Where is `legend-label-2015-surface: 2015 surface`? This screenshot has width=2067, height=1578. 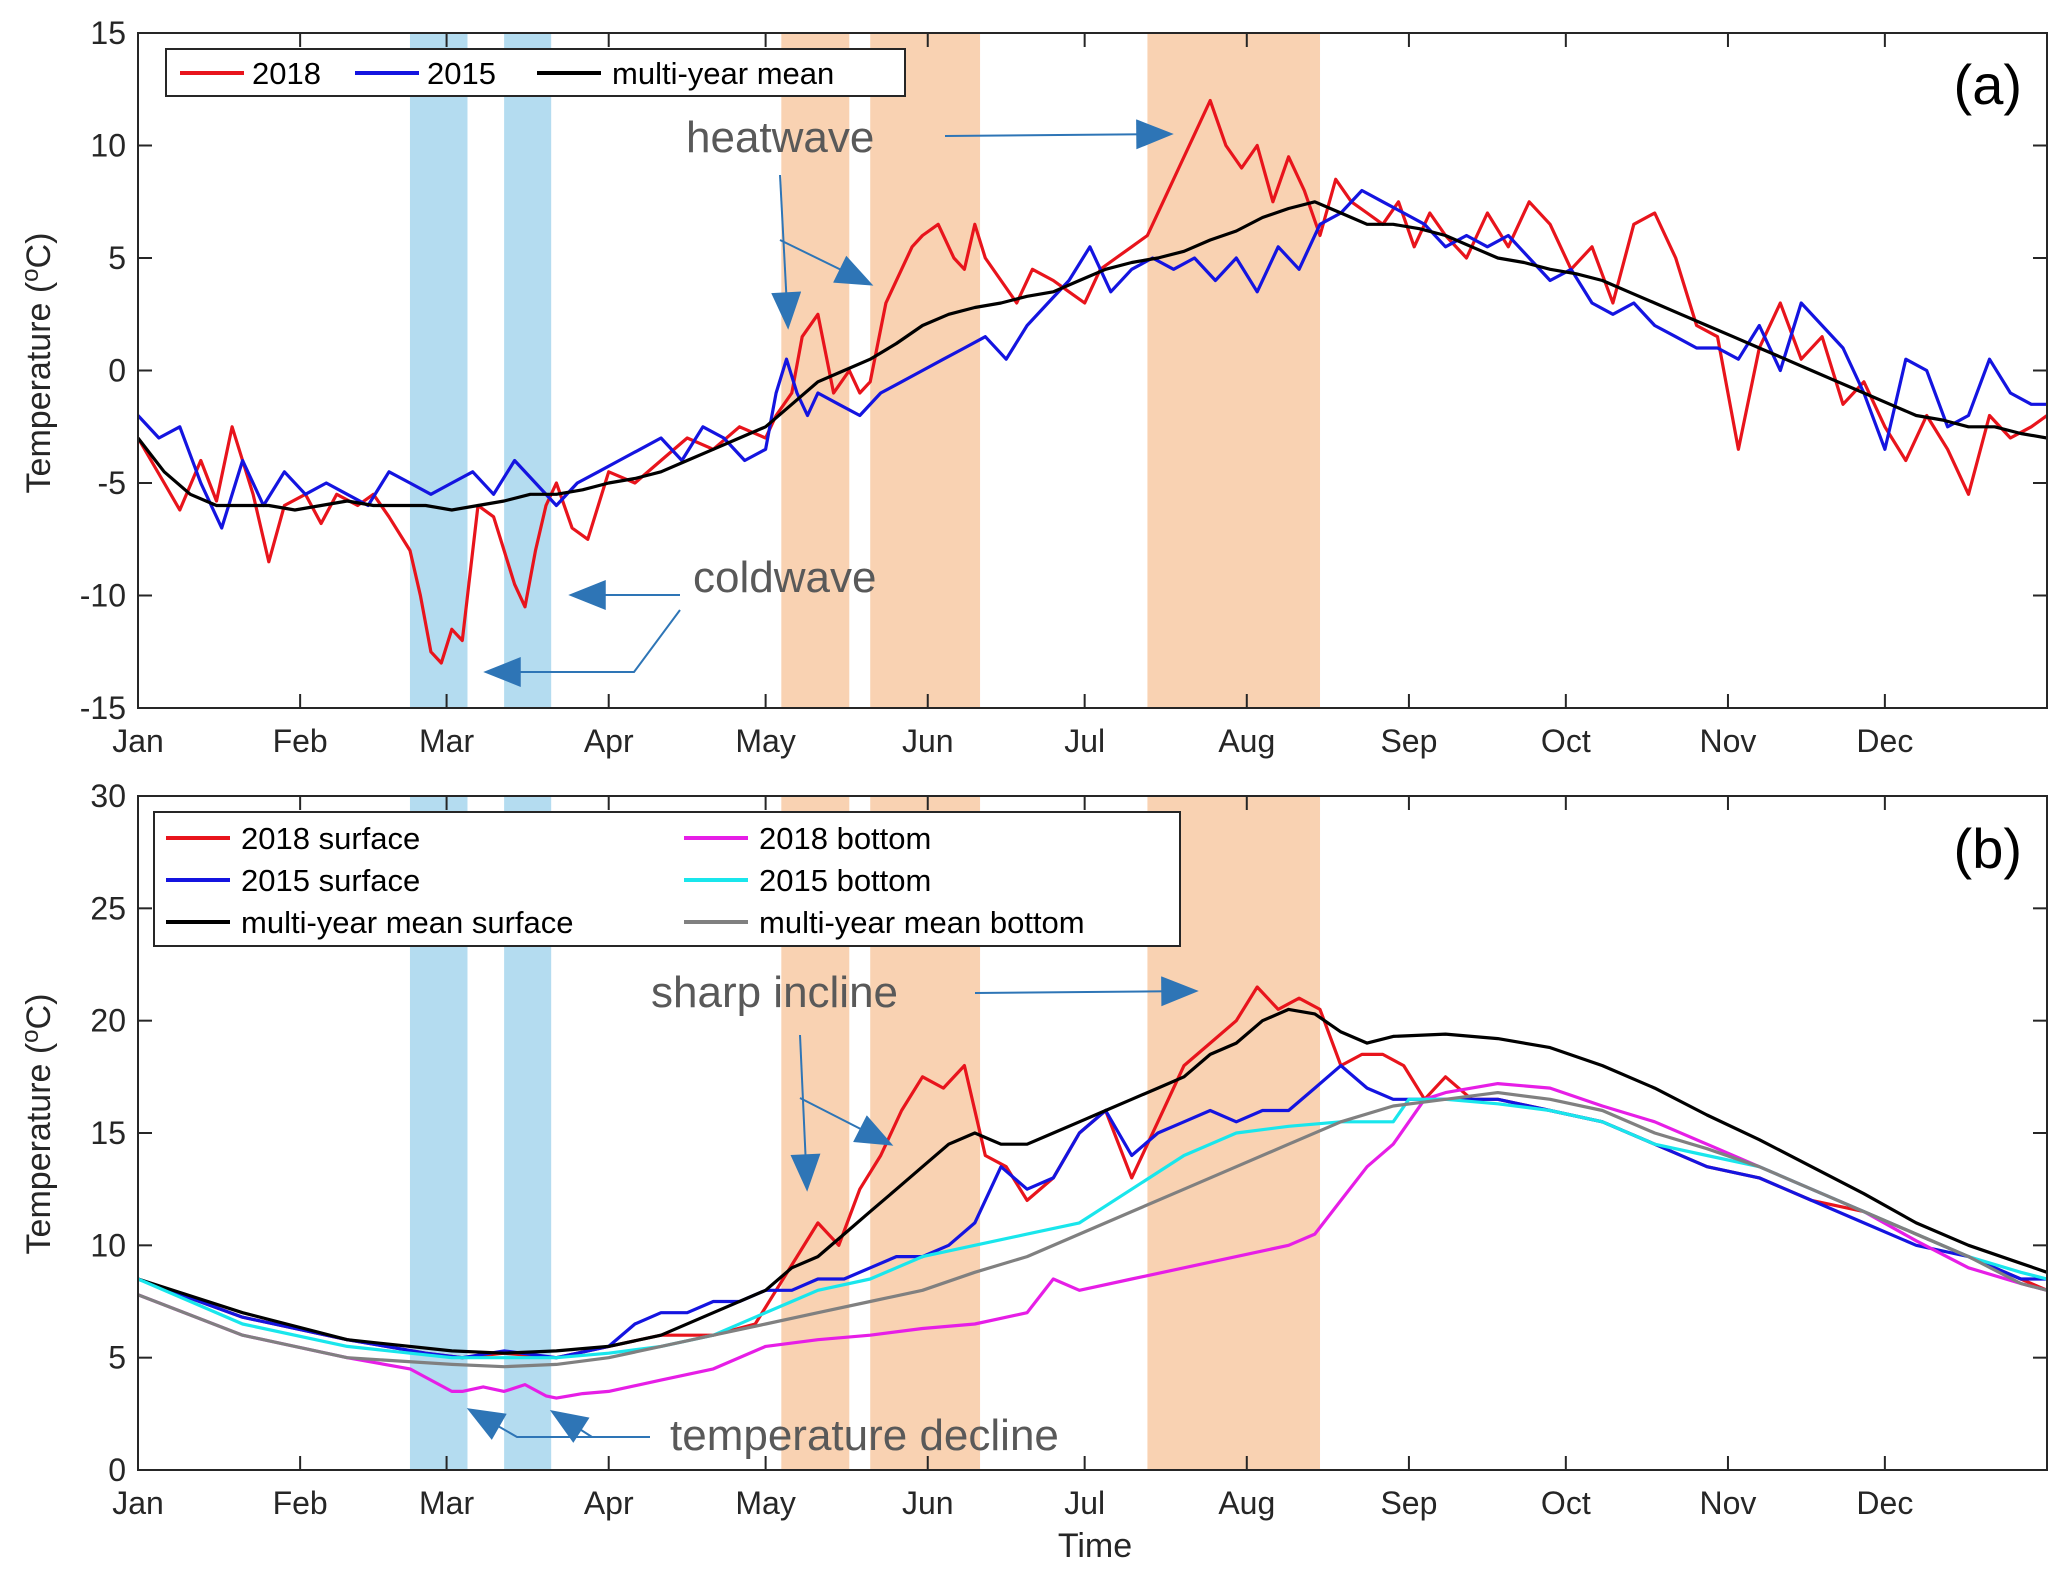
legend-label-2015-surface: 2015 surface is located at coordinates (330, 880).